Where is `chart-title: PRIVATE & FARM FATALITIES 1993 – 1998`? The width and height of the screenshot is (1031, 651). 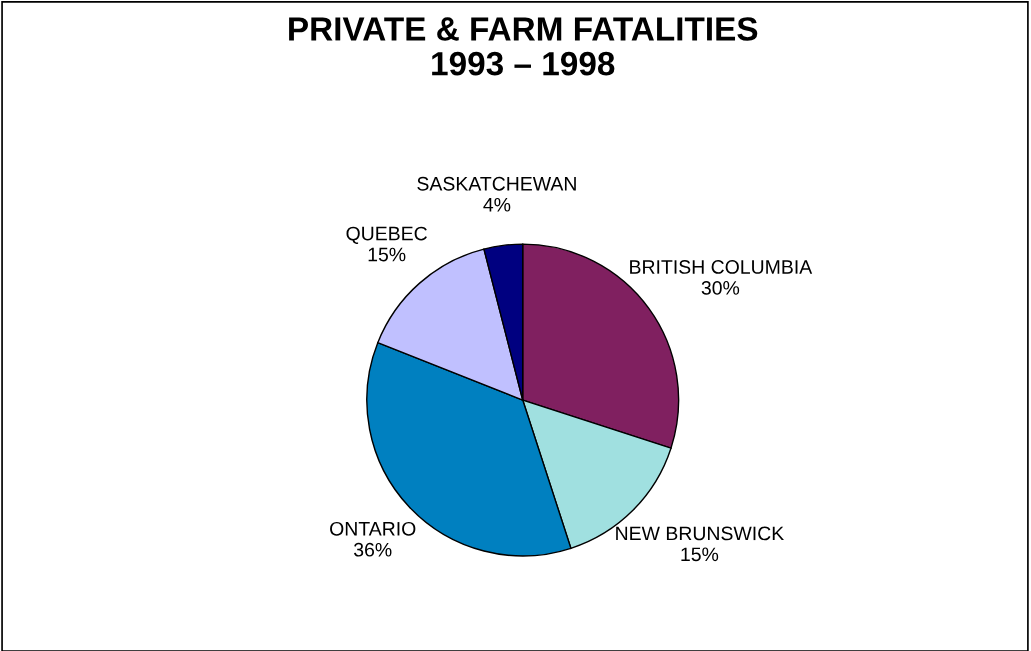 chart-title: PRIVATE & FARM FATALITIES 1993 – 1998 is located at coordinates (523, 46).